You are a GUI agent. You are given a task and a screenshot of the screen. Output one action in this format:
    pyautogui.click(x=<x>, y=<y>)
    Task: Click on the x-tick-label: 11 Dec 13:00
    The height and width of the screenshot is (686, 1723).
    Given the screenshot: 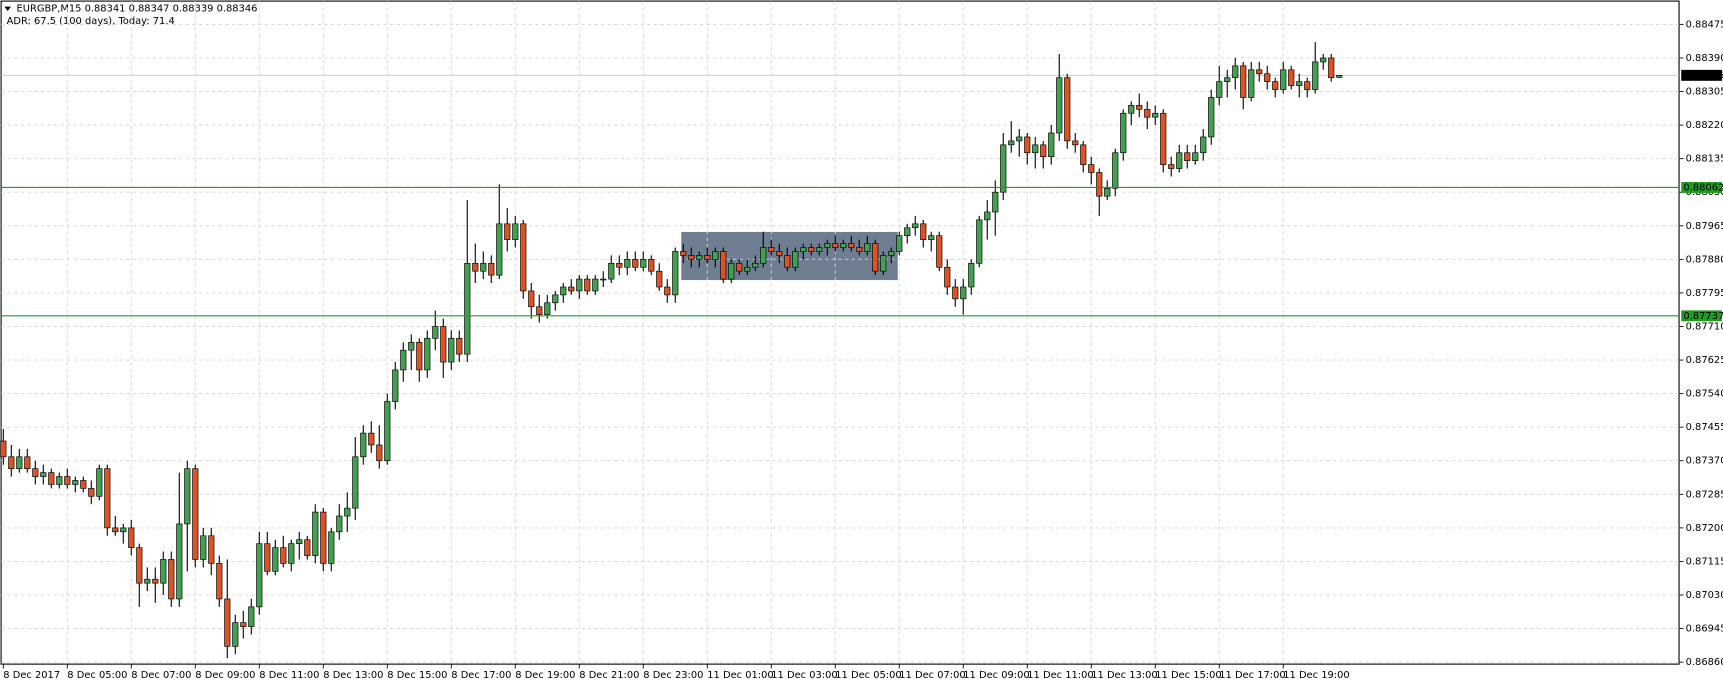 What is the action you would take?
    pyautogui.click(x=1124, y=675)
    